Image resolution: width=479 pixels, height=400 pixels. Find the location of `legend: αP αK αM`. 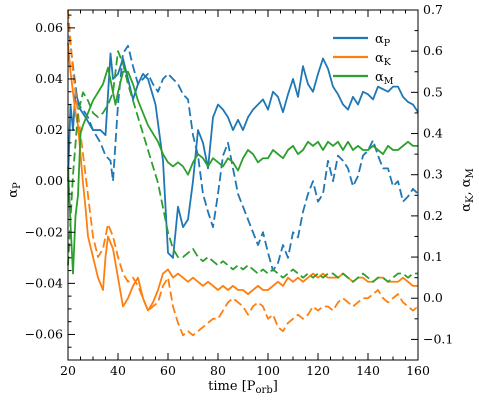

legend: αP αK αM is located at coordinates (363, 59).